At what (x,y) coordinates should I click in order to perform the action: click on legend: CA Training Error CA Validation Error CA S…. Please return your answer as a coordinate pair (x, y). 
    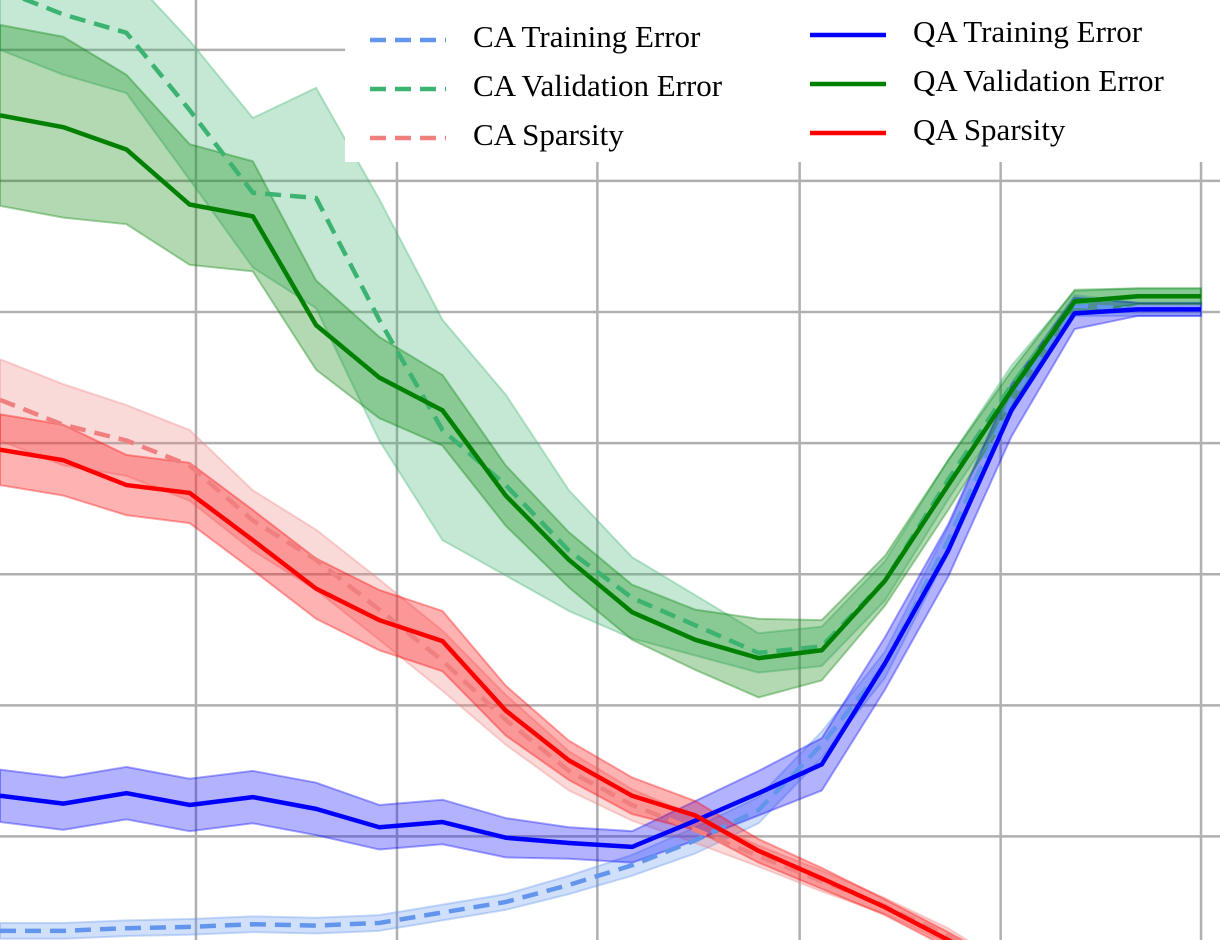
    Looking at the image, I should click on (782, 81).